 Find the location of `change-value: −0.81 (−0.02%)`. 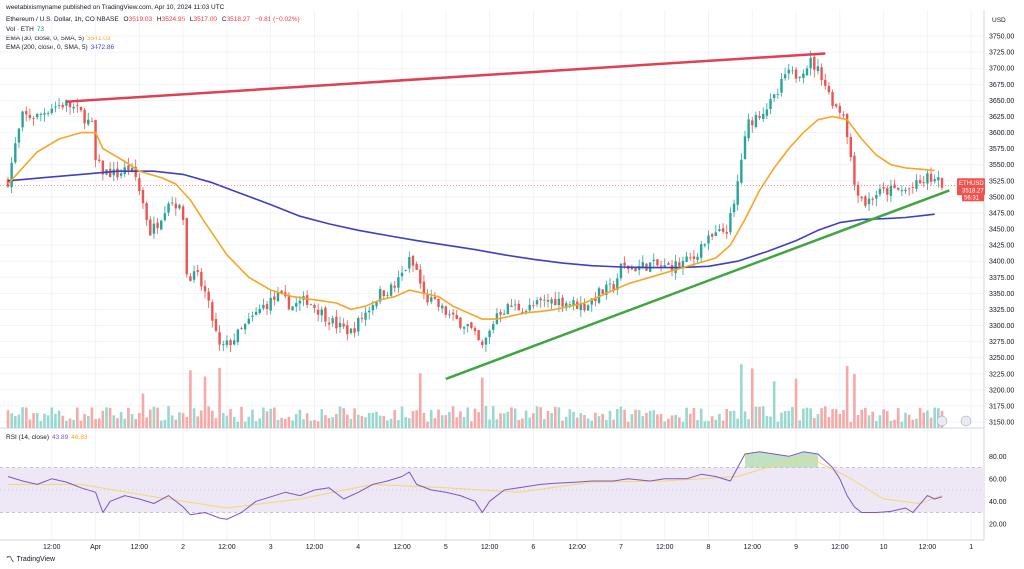

change-value: −0.81 (−0.02%) is located at coordinates (277, 19).